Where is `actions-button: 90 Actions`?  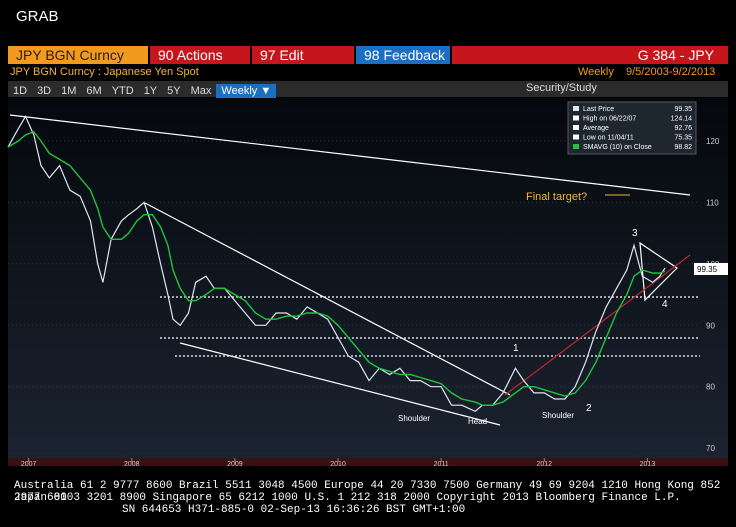 actions-button: 90 Actions is located at coordinates (200, 55).